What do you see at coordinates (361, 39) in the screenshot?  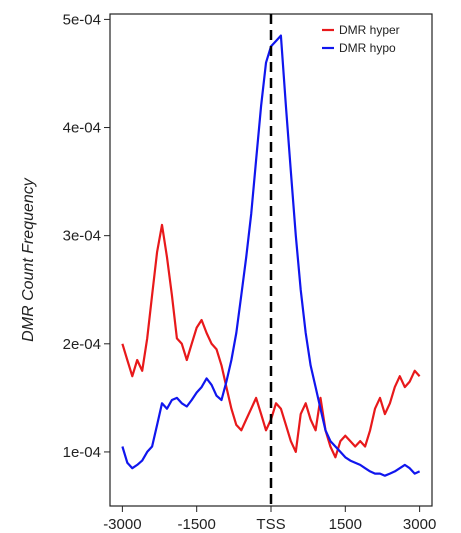 I see `legend: DMR hyper DMR hypo` at bounding box center [361, 39].